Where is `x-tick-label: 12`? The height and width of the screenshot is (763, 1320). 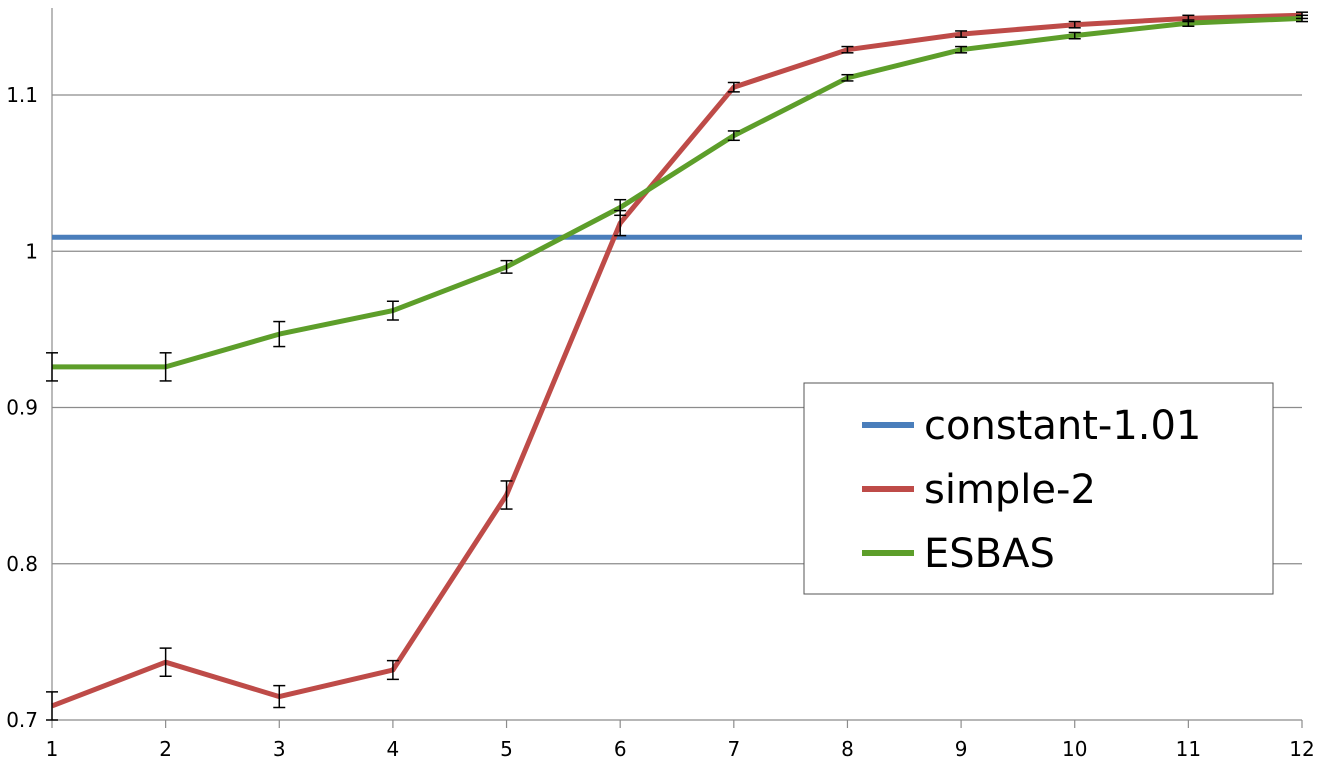
x-tick-label: 12 is located at coordinates (1301, 749).